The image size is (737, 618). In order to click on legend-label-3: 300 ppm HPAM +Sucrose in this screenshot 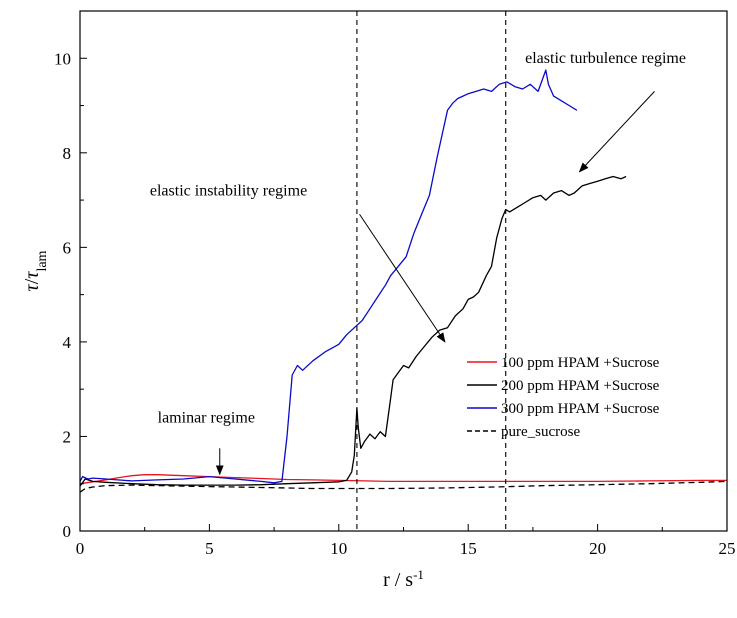, I will do `click(580, 409)`.